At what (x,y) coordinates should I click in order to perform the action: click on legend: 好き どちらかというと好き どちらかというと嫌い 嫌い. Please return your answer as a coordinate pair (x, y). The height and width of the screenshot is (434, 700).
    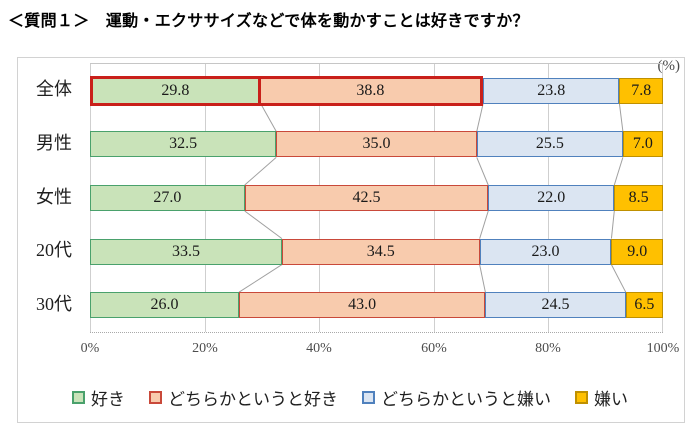
    Looking at the image, I should click on (350, 397).